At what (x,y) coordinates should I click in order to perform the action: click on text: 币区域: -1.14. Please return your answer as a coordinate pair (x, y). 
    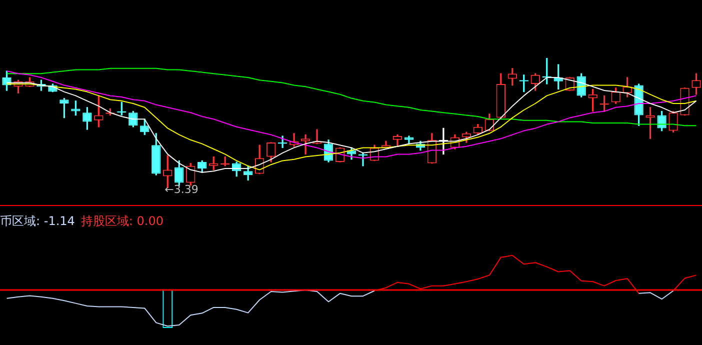
    Looking at the image, I should click on (37, 221).